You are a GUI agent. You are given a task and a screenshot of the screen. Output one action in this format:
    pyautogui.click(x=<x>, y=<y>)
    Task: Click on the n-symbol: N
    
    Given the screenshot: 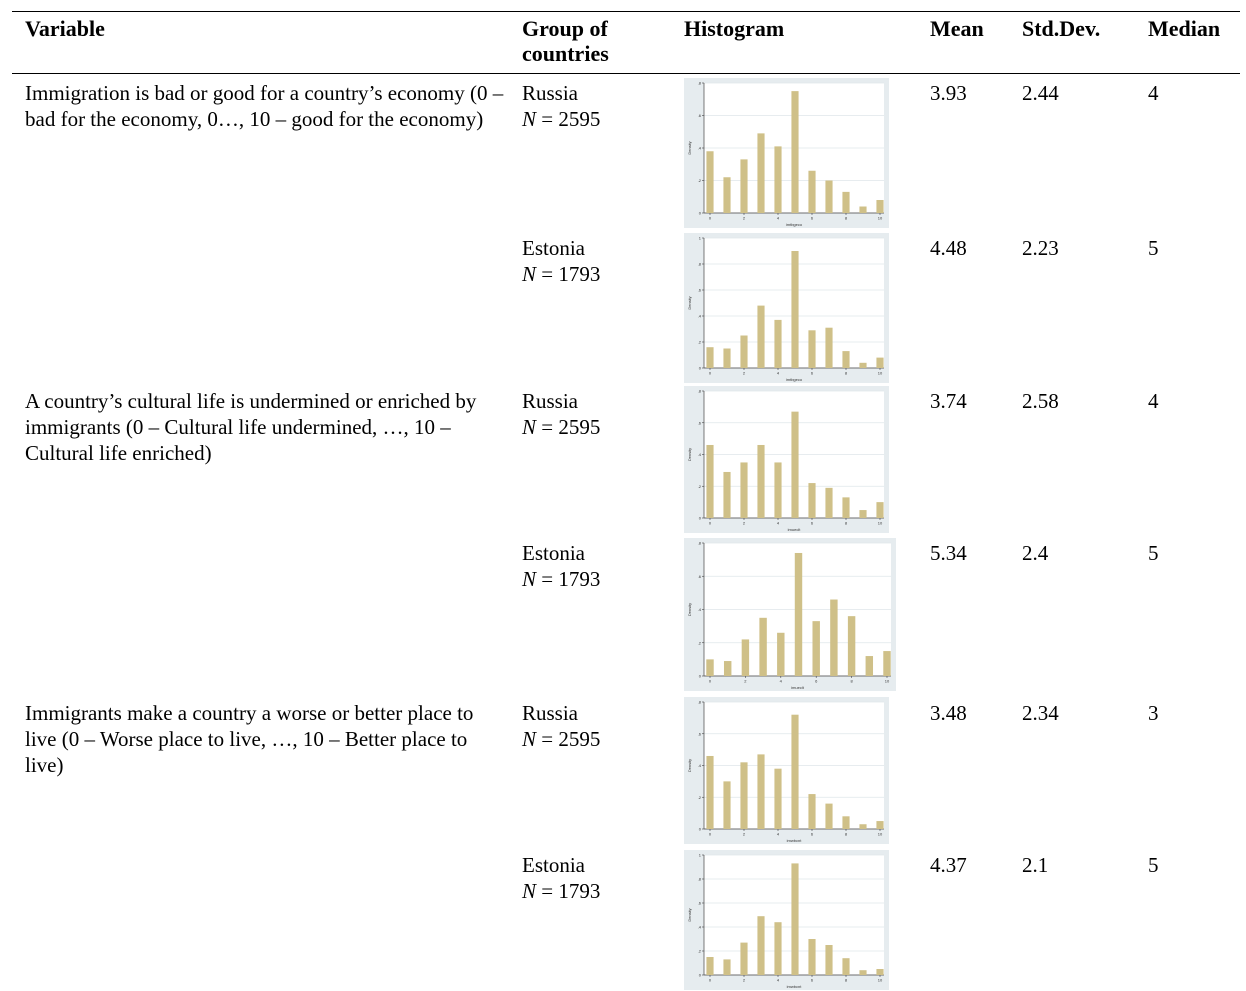 What is the action you would take?
    pyautogui.click(x=529, y=427)
    